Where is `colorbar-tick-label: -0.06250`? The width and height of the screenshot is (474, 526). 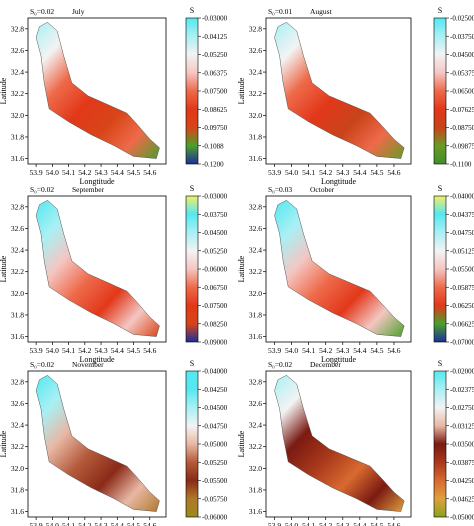 colorbar-tick-label: -0.06250 is located at coordinates (462, 306).